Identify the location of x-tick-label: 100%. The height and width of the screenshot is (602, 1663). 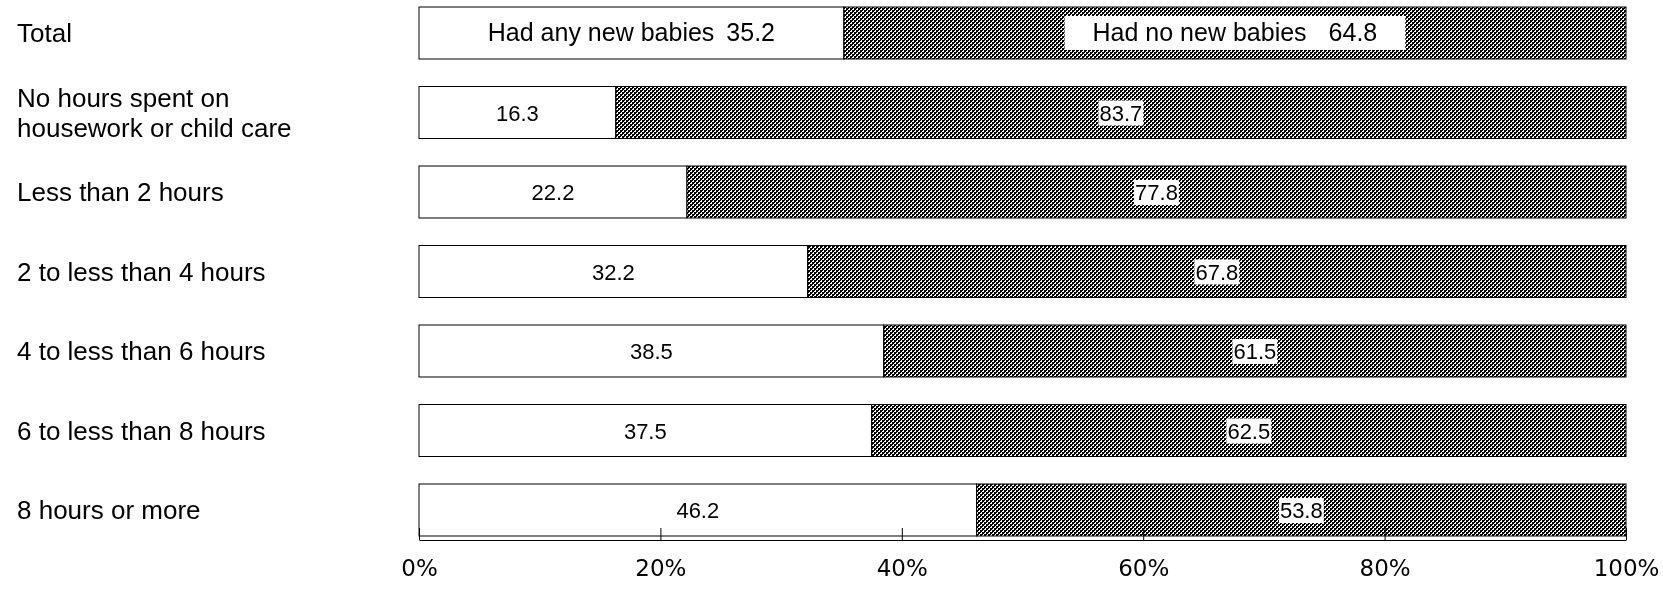
(1626, 568).